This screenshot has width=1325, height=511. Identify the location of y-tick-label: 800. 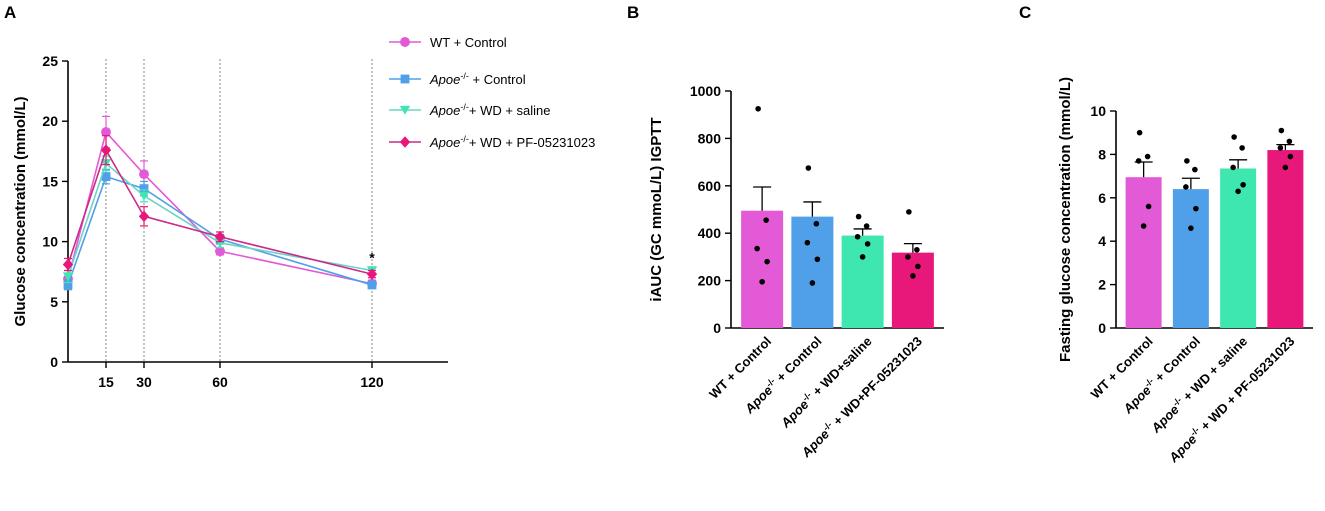
(710, 138).